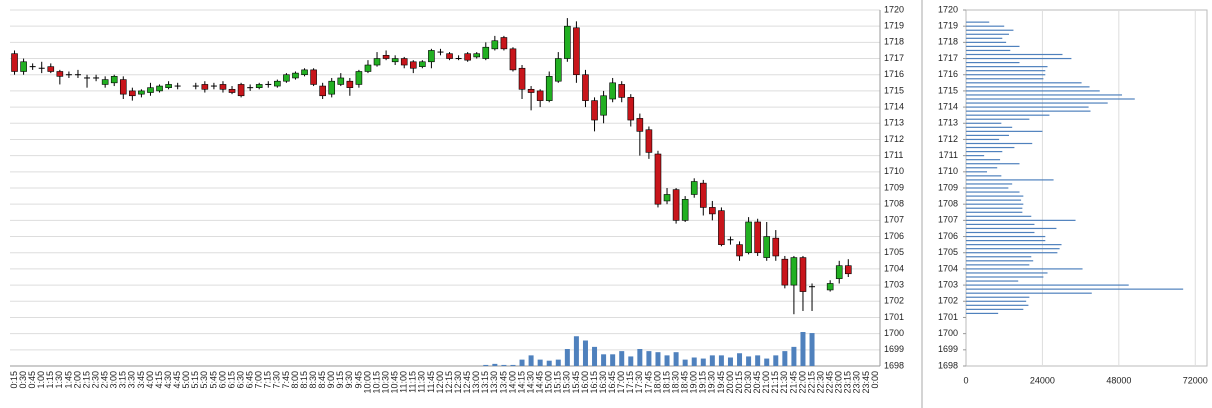 The height and width of the screenshot is (408, 1212). What do you see at coordinates (594, 382) in the screenshot?
I see `x-tick-label: 16:15` at bounding box center [594, 382].